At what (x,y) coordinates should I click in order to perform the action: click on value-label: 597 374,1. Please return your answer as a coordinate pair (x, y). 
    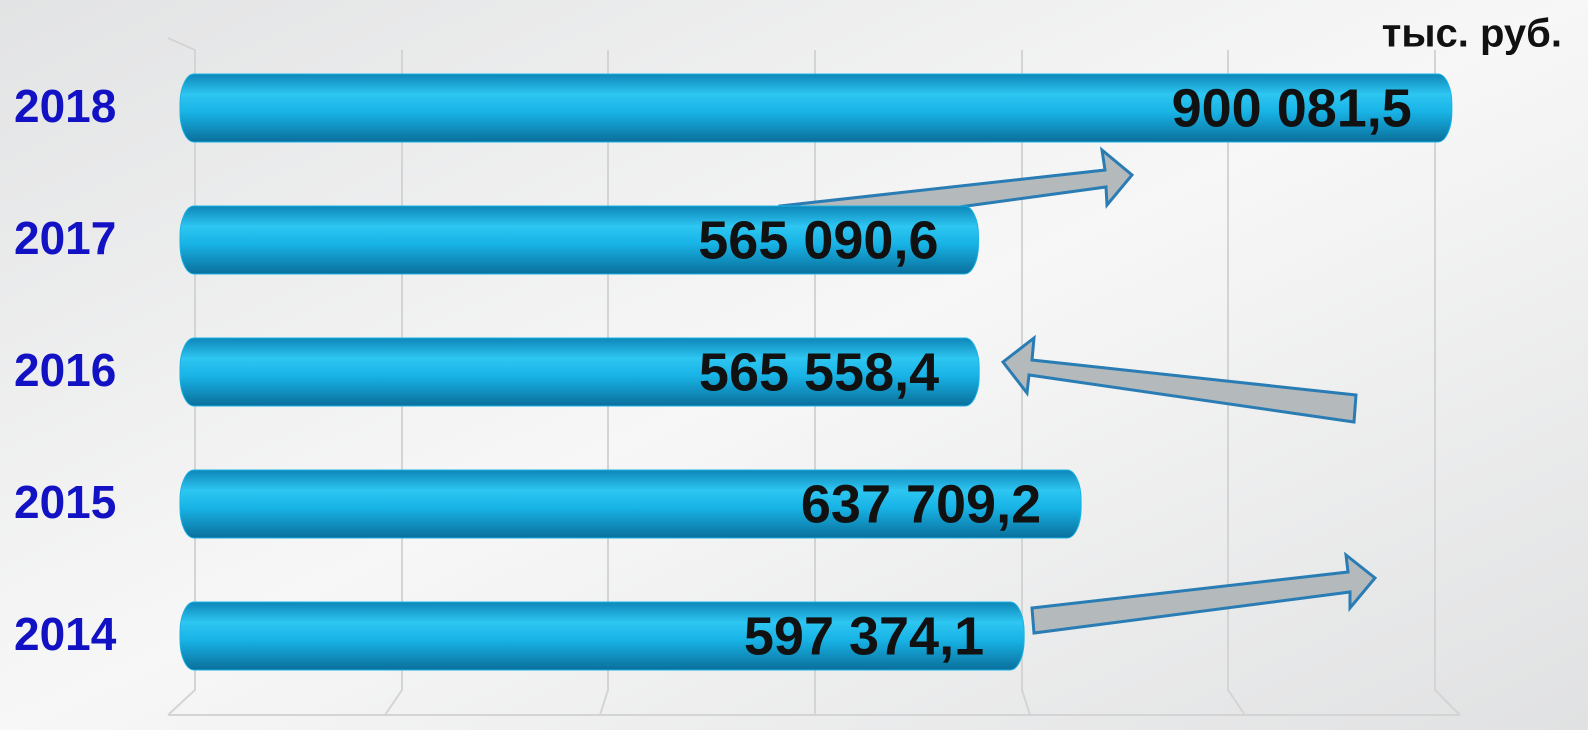
    Looking at the image, I should click on (864, 636).